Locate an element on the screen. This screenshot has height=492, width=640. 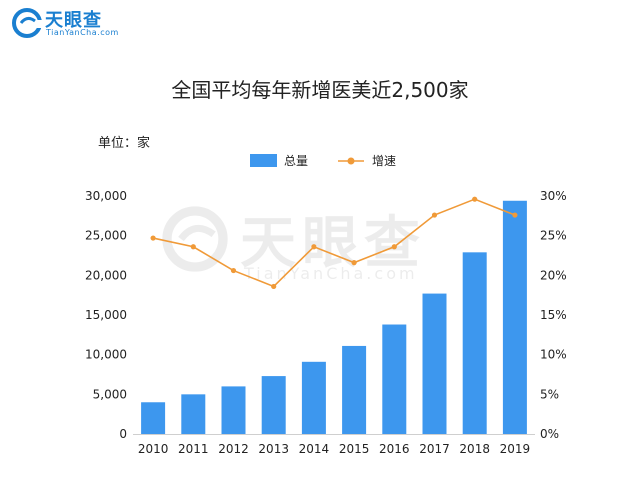
watermark-logo-icon is located at coordinates (195, 239).